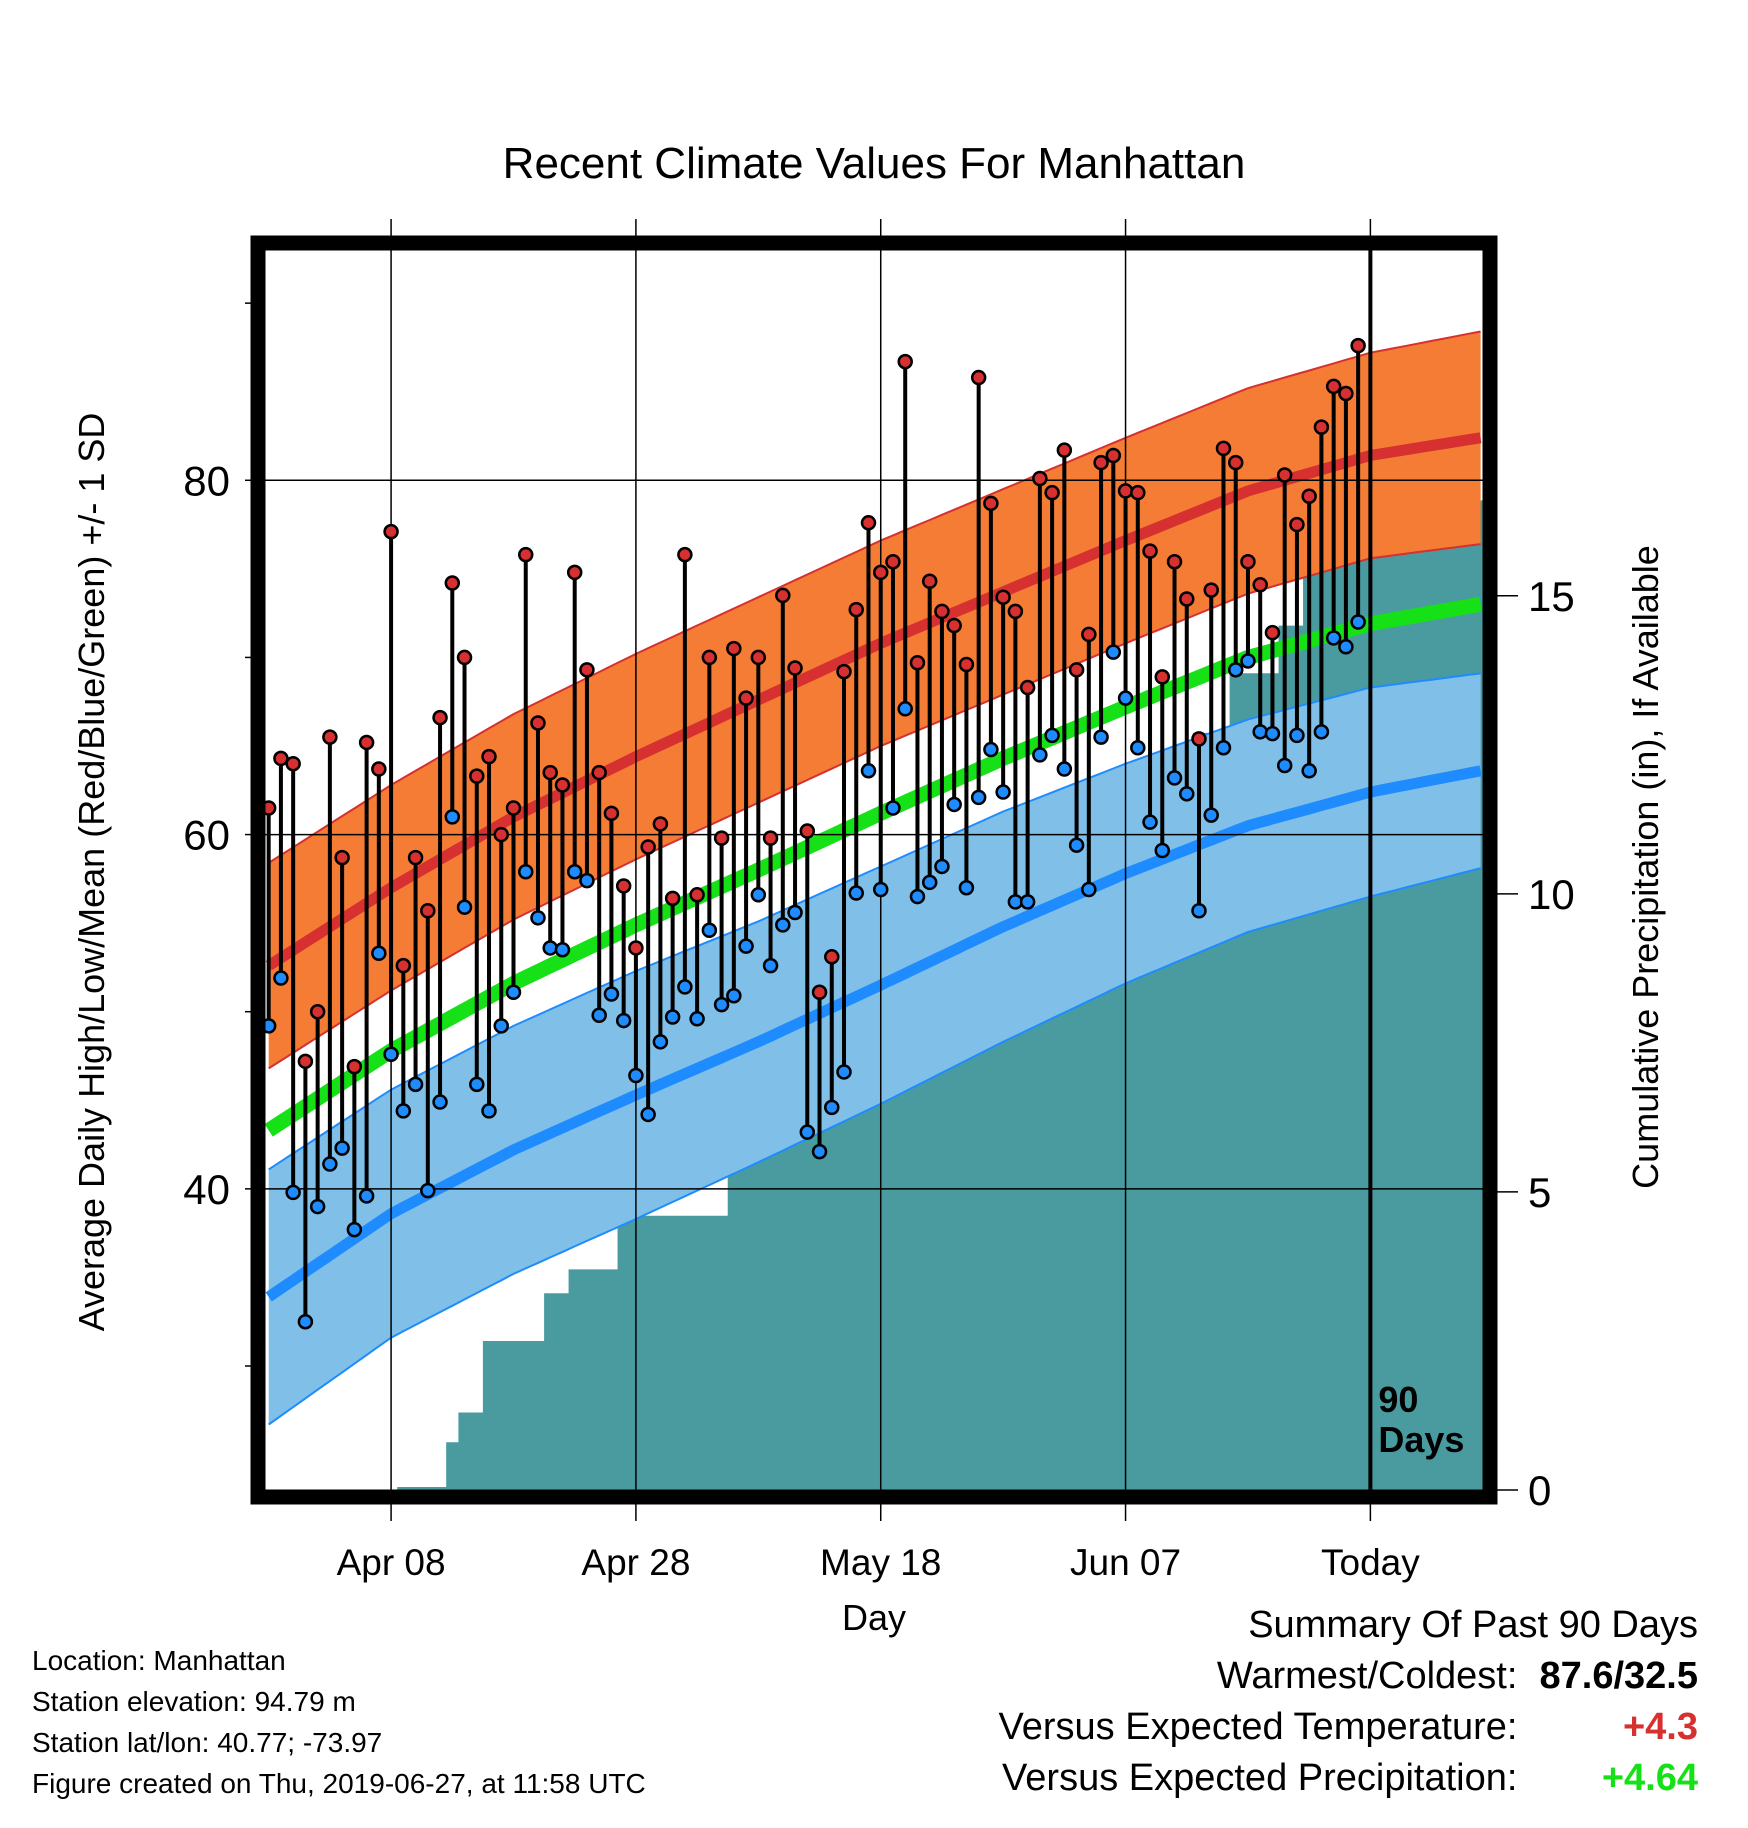  What do you see at coordinates (1649, 1778) in the screenshot?
I see `precip-anomaly-value: +4.64` at bounding box center [1649, 1778].